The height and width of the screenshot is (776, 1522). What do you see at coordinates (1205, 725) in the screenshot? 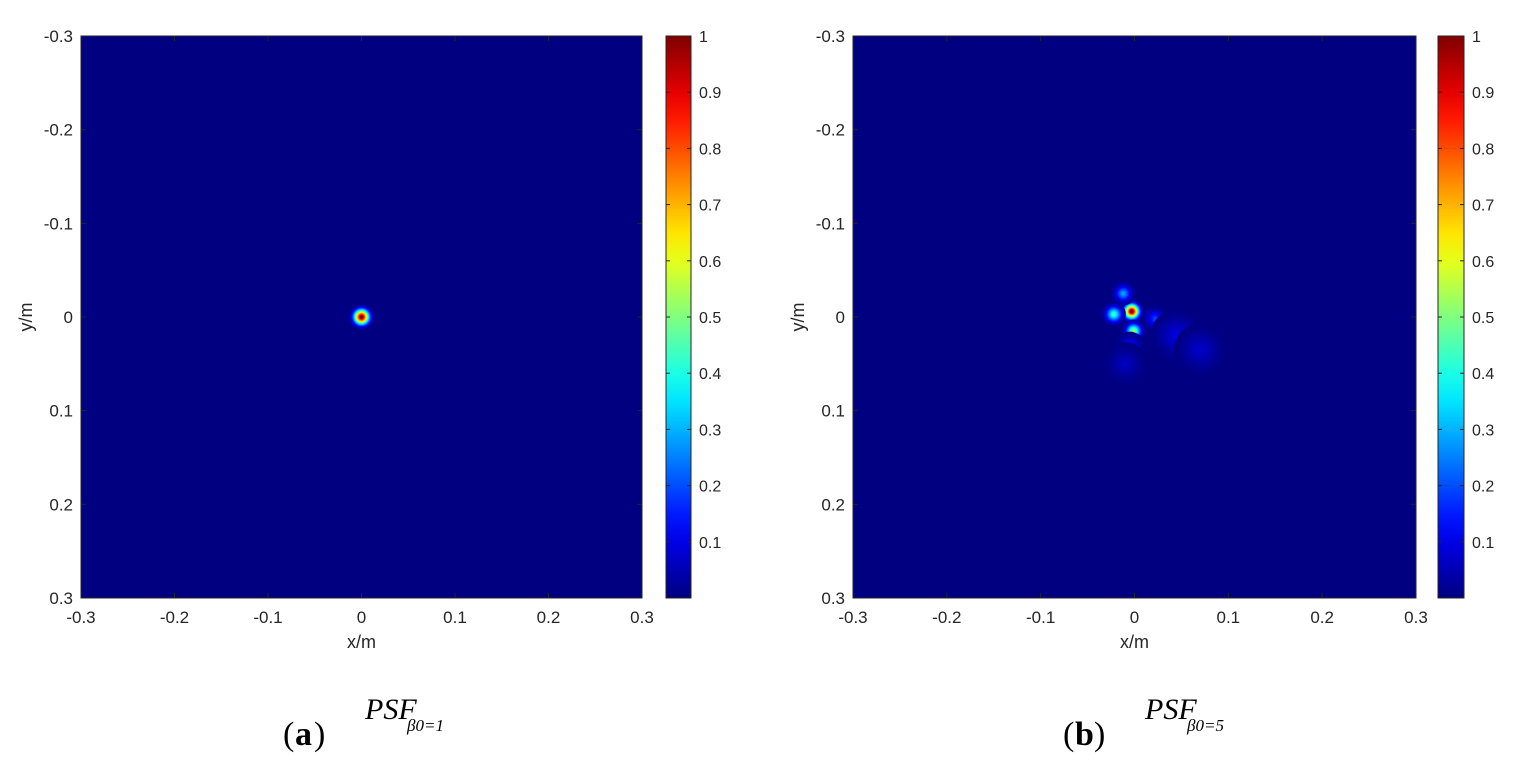
I see `caption-subscript: β0=5` at bounding box center [1205, 725].